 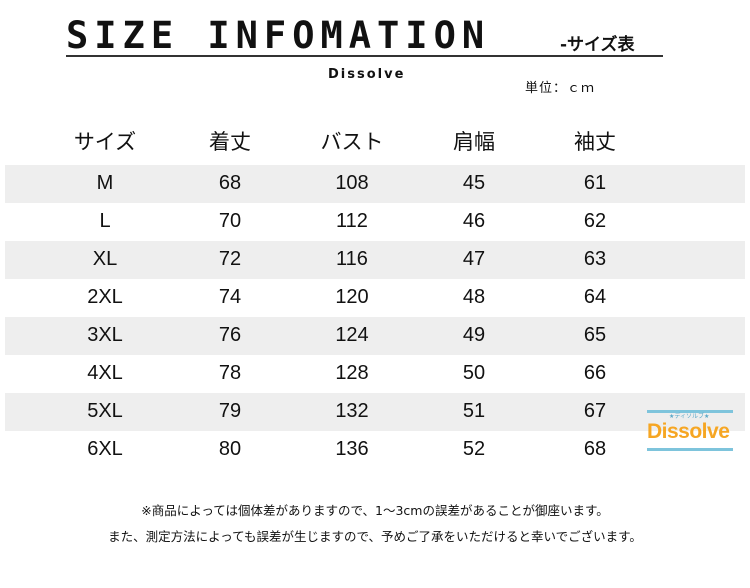 What do you see at coordinates (105, 221) in the screenshot?
I see `cell-size: L` at bounding box center [105, 221].